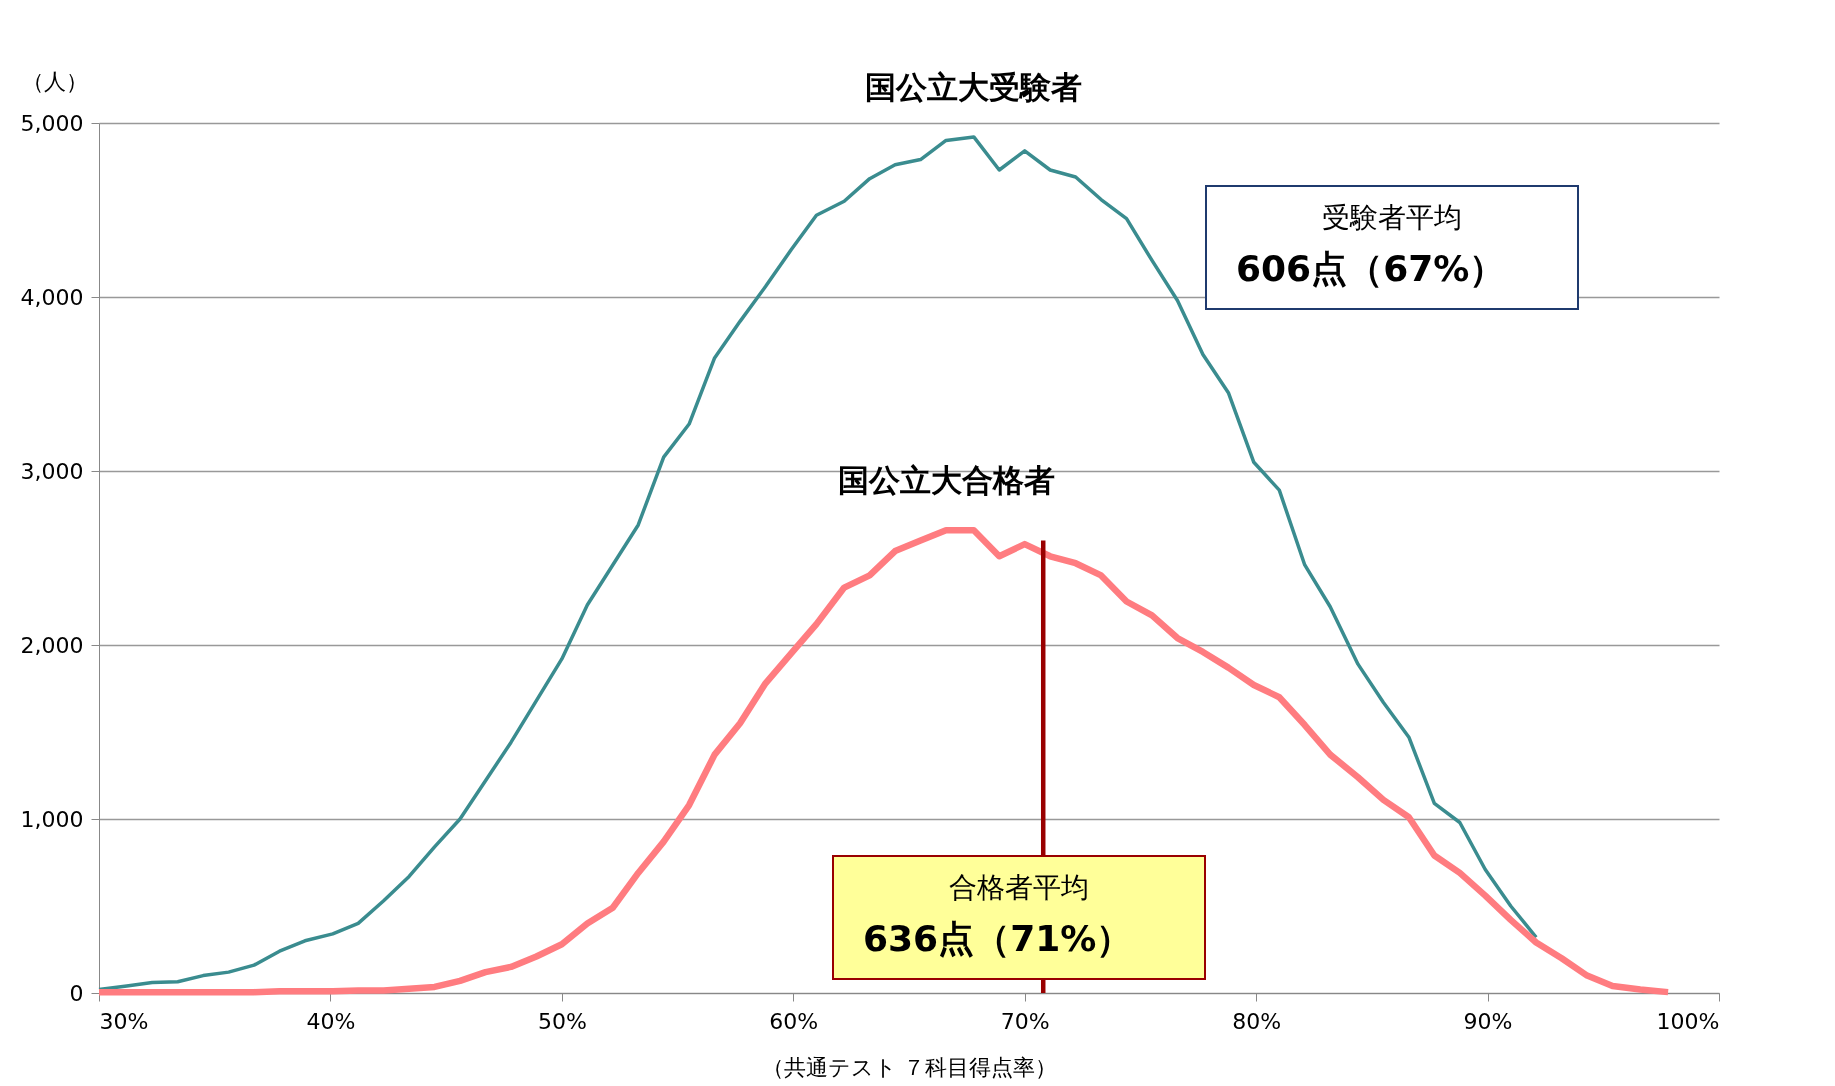  What do you see at coordinates (124, 1021) in the screenshot?
I see `x-tick-label: 30%` at bounding box center [124, 1021].